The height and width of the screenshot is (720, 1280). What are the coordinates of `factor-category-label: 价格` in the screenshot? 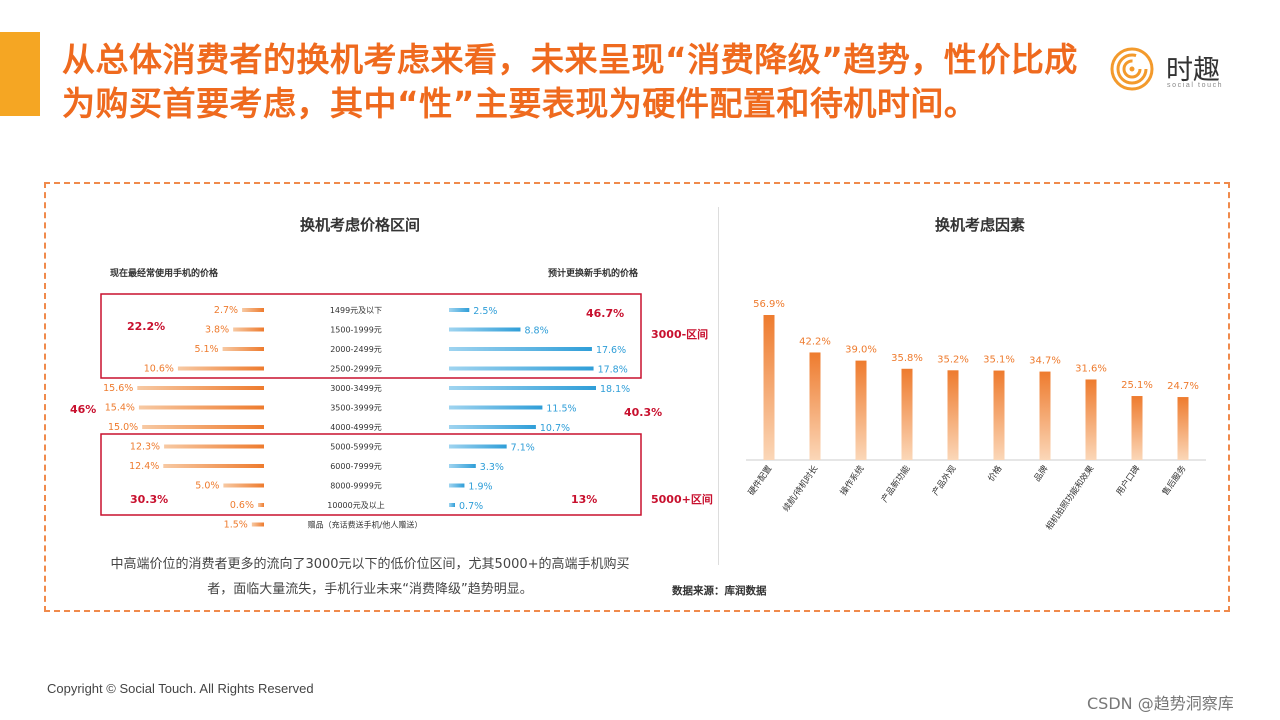 It's located at (995, 473).